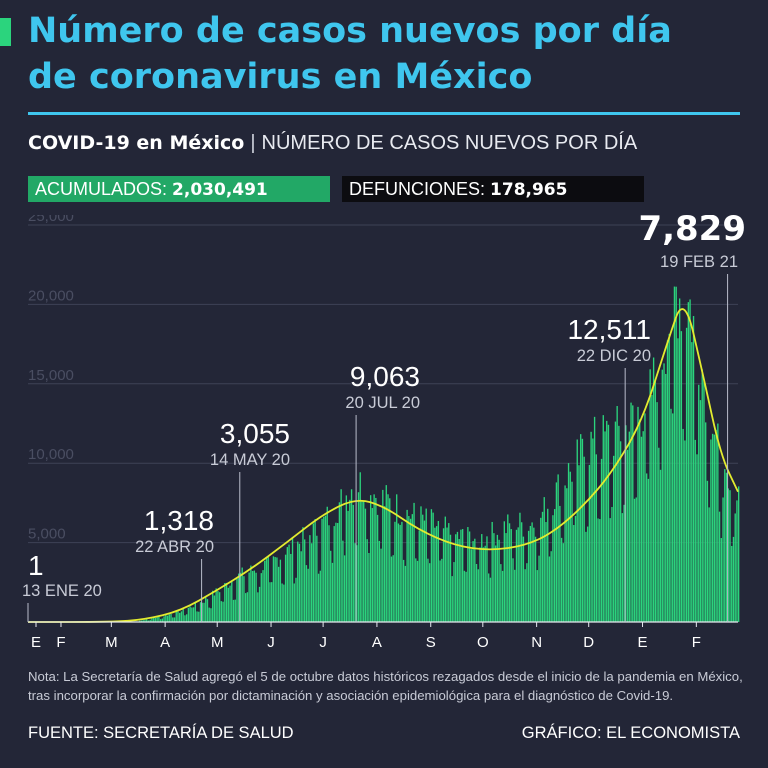 The image size is (768, 768). Describe the element at coordinates (51, 220) in the screenshot. I see `y-tick-label: 25,000` at that location.